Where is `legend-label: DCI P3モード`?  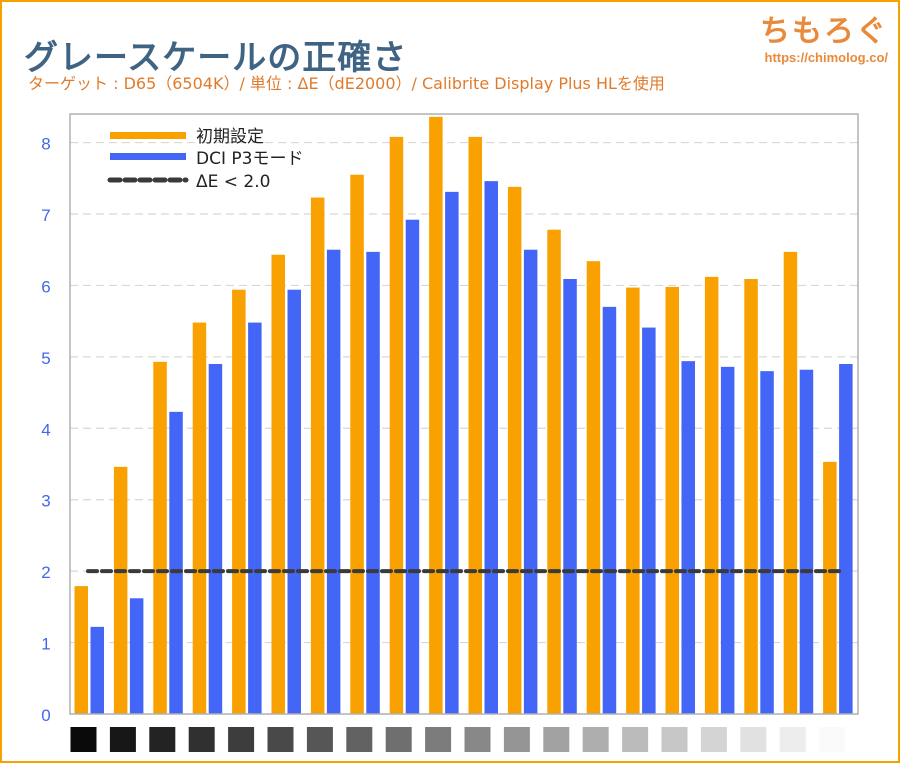 legend-label: DCI P3モード is located at coordinates (249, 159).